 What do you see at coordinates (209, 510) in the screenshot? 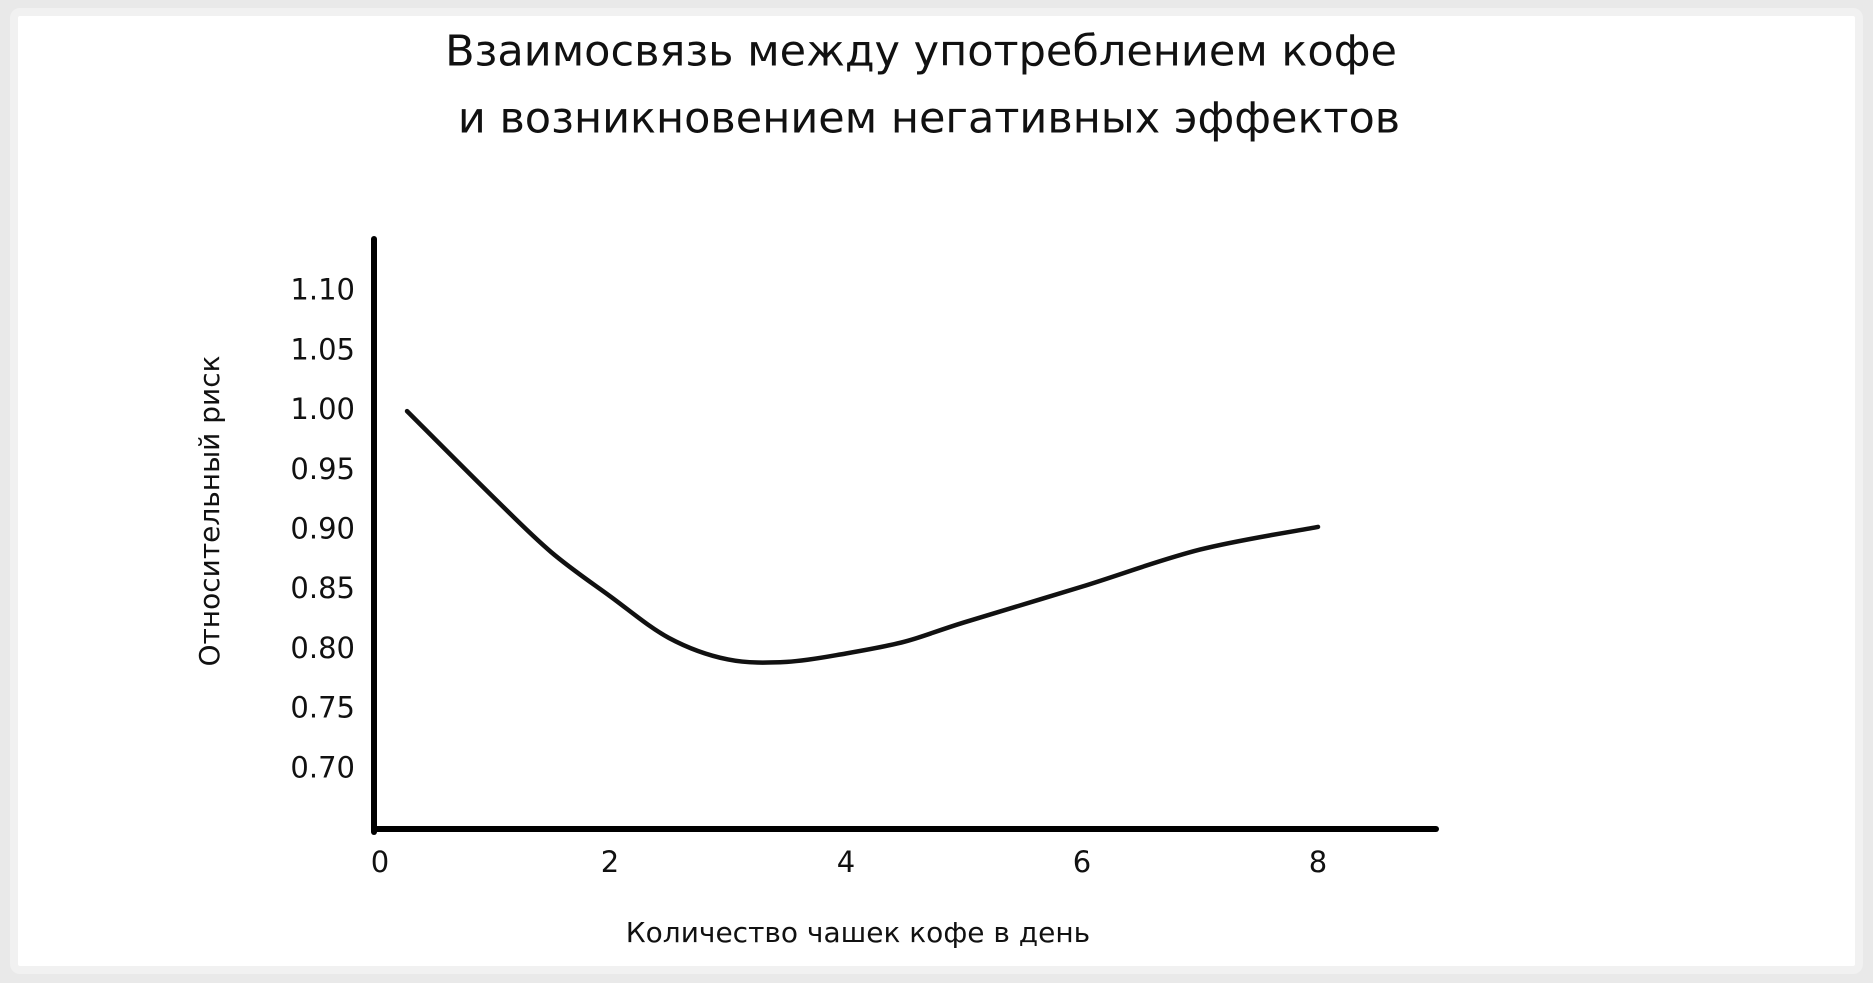
I see `y-axis-label: Относительный риск` at bounding box center [209, 510].